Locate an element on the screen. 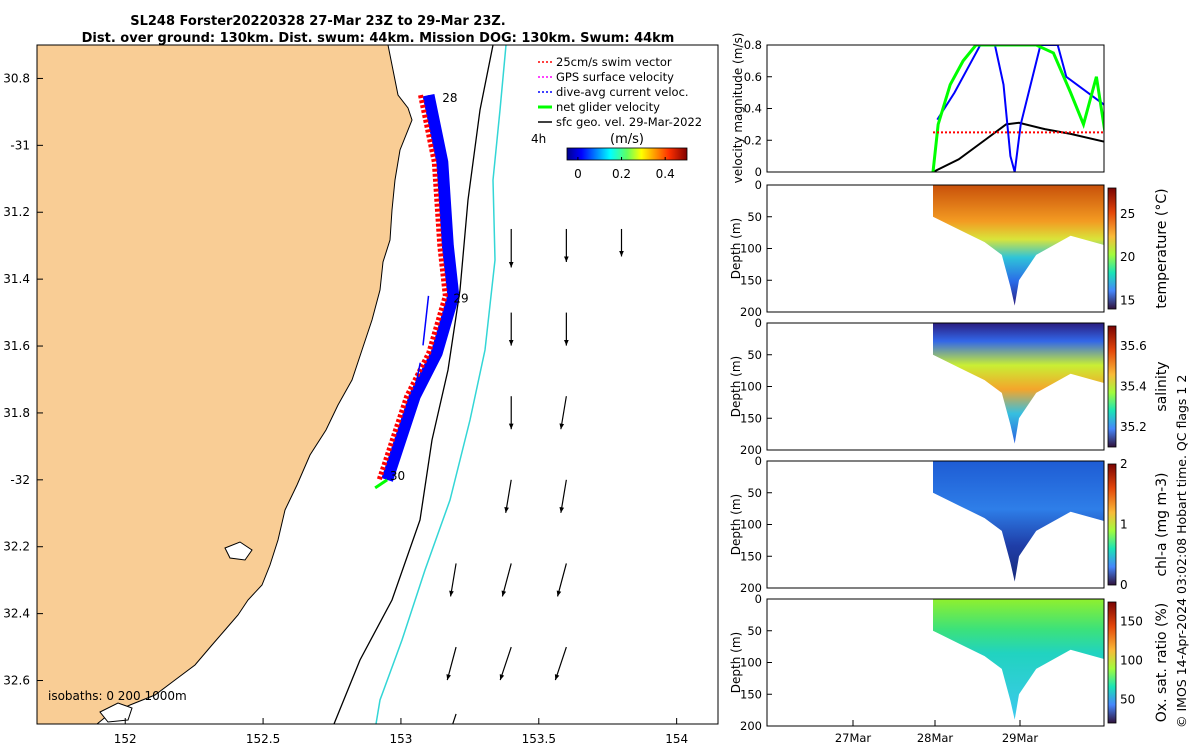  velocity-series is located at coordinates (1020, 108).